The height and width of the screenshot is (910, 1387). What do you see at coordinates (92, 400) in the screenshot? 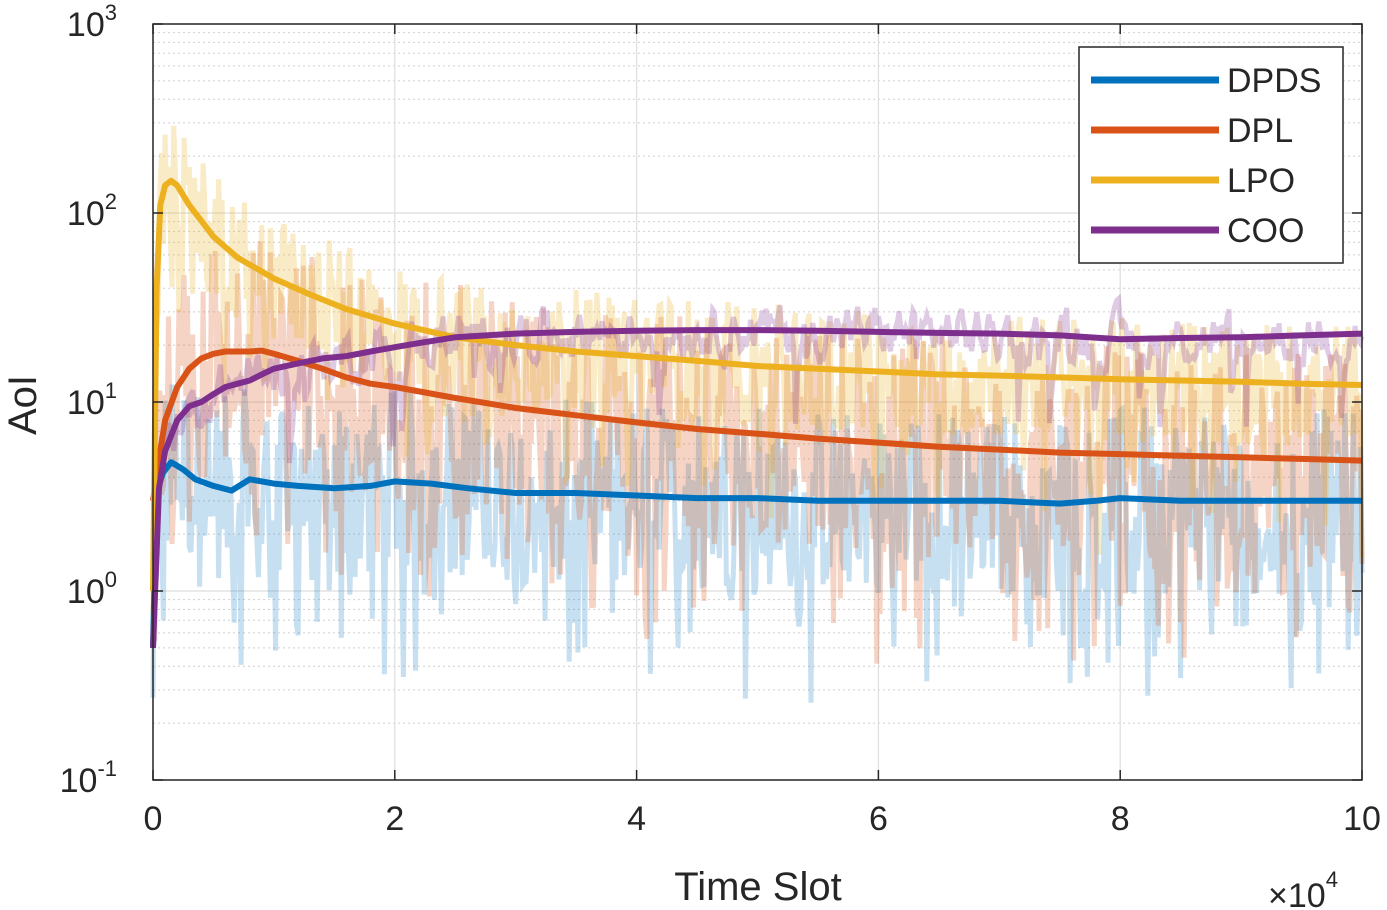
I see `y-tick-label: 10¹` at bounding box center [92, 400].